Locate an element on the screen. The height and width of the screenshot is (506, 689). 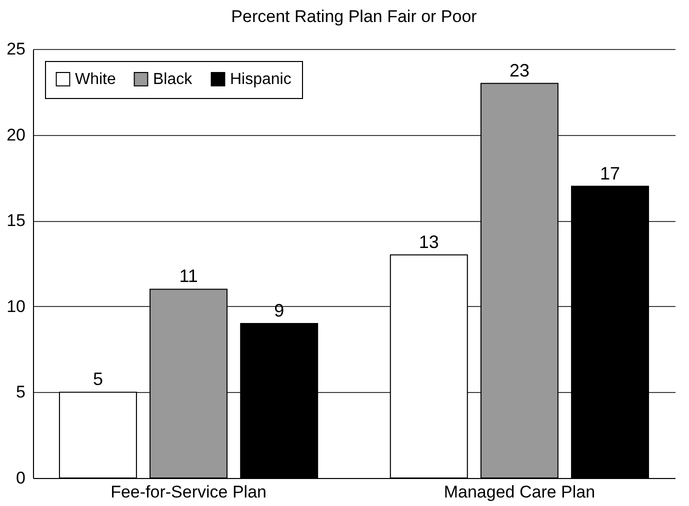
y-tick-label: 15 is located at coordinates (16, 220).